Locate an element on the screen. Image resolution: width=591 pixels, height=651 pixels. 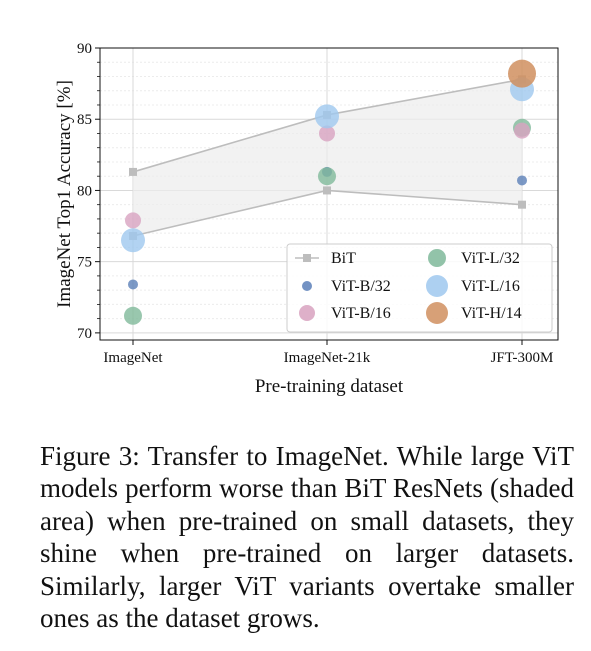
y-tick-label: 90 is located at coordinates (84, 49).